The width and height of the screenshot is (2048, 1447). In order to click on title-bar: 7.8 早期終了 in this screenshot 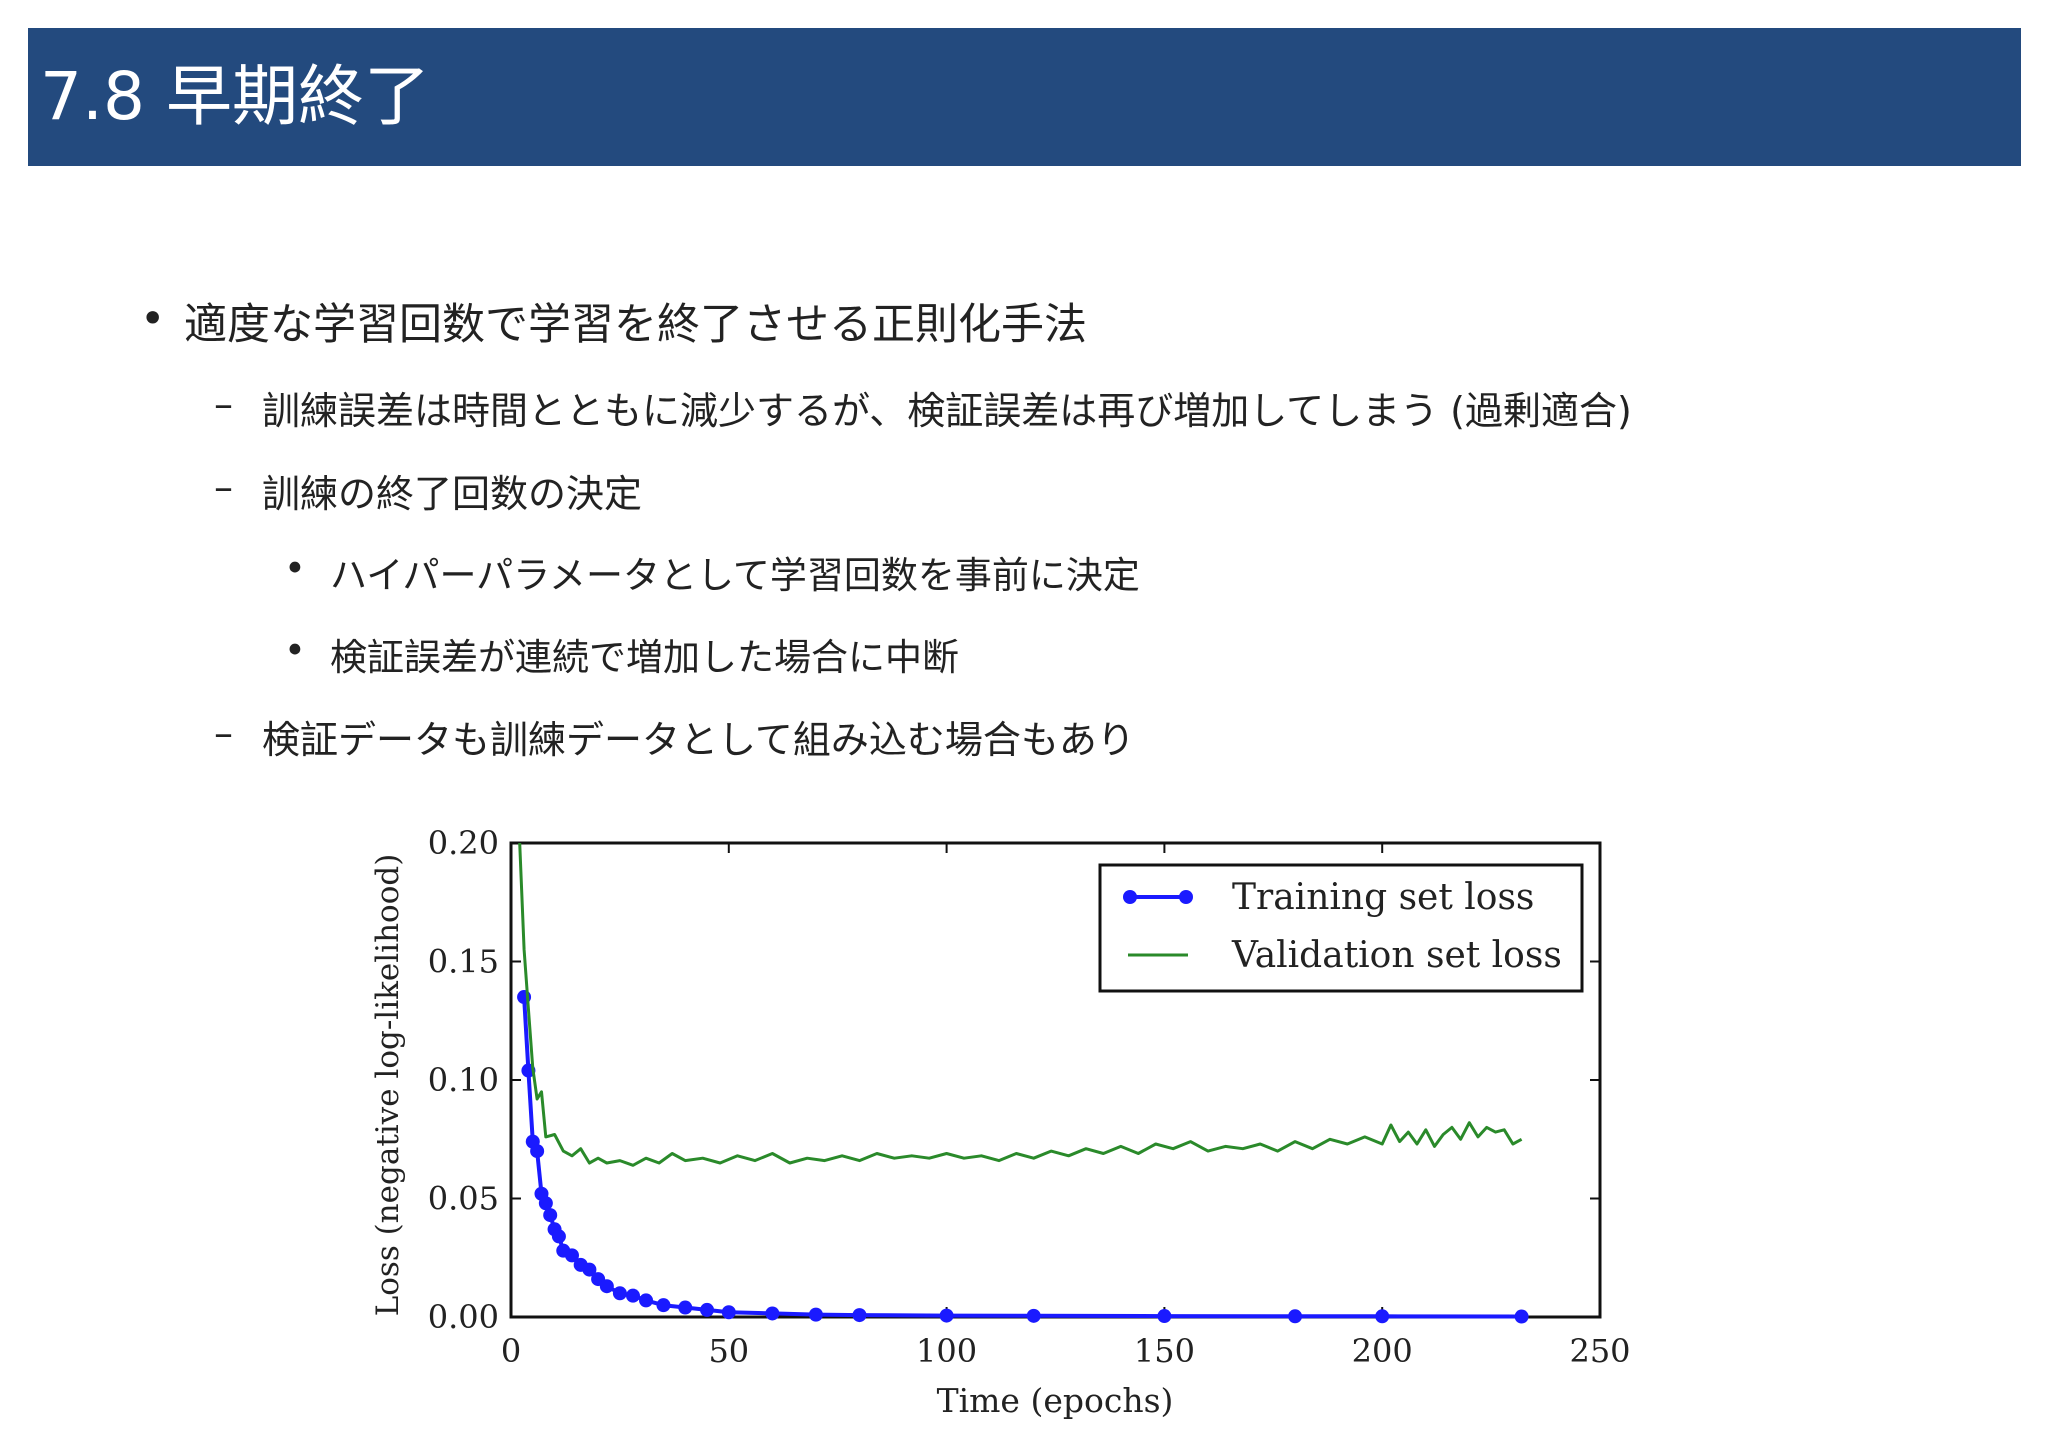, I will do `click(1024, 97)`.